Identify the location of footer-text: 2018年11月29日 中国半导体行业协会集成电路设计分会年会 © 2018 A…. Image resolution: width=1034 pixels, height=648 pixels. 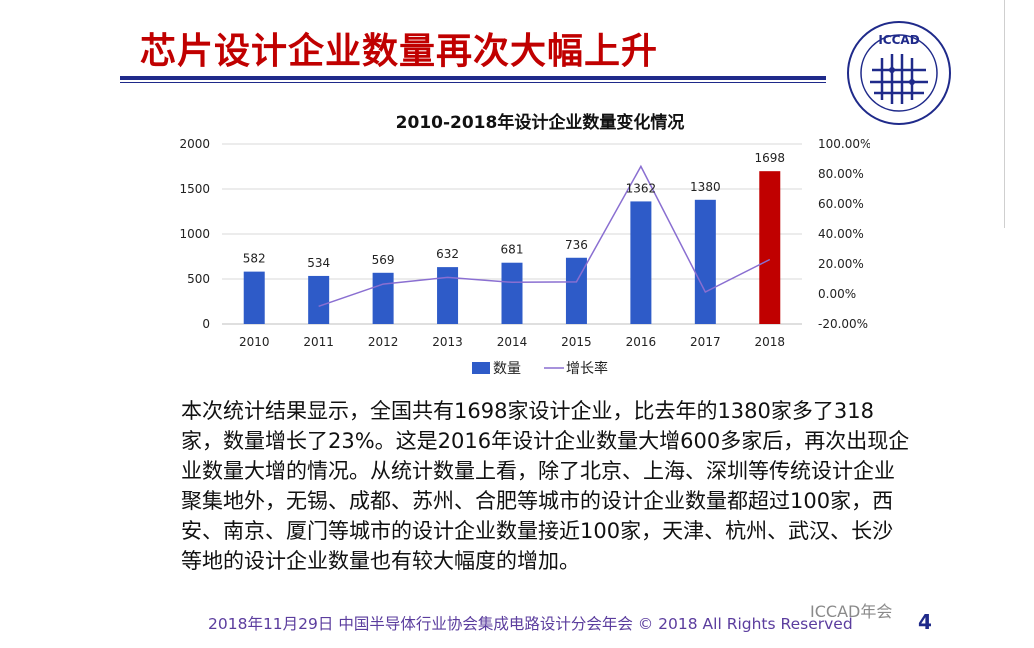
(530, 624).